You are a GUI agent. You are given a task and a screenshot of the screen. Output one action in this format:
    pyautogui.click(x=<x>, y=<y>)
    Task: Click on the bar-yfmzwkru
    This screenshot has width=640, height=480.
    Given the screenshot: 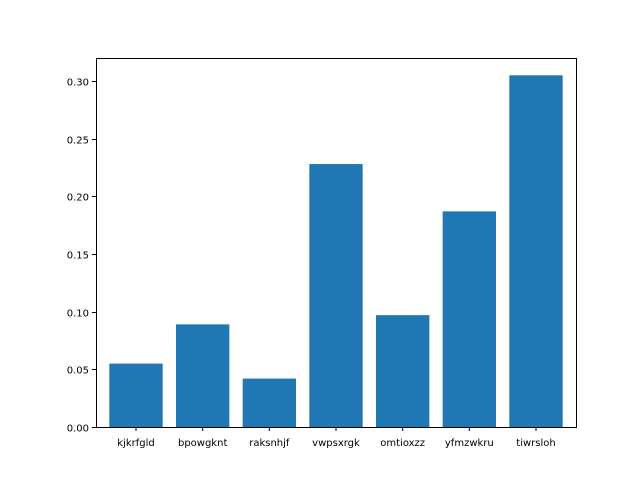 What is the action you would take?
    pyautogui.click(x=469, y=319)
    